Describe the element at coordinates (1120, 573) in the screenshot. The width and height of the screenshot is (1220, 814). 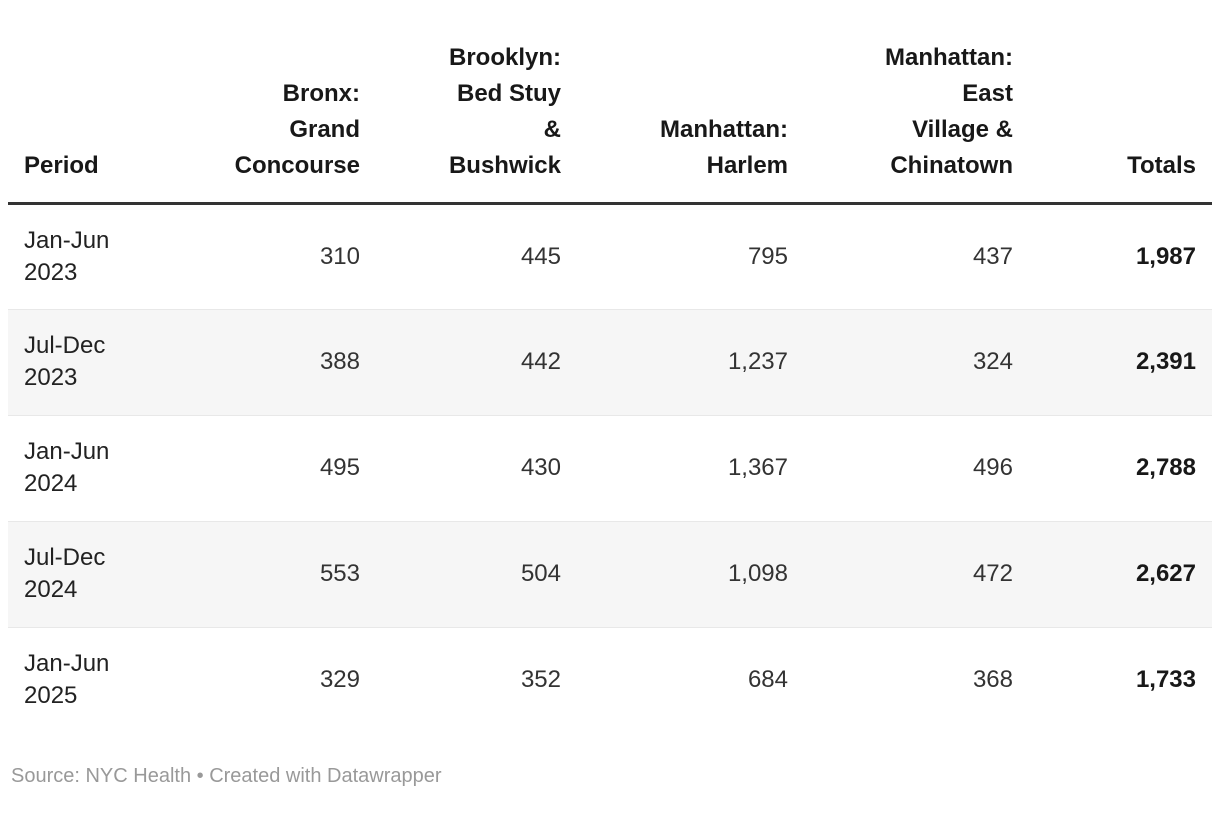
I see `totals-cell: 2,627` at that location.